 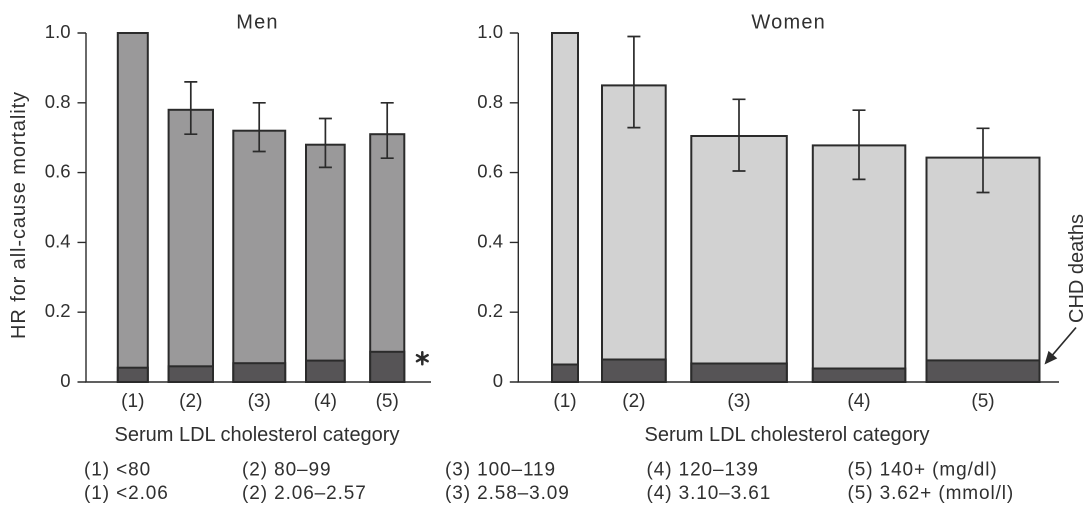 What do you see at coordinates (117, 469) in the screenshot?
I see `svg-text: (1) <80` at bounding box center [117, 469].